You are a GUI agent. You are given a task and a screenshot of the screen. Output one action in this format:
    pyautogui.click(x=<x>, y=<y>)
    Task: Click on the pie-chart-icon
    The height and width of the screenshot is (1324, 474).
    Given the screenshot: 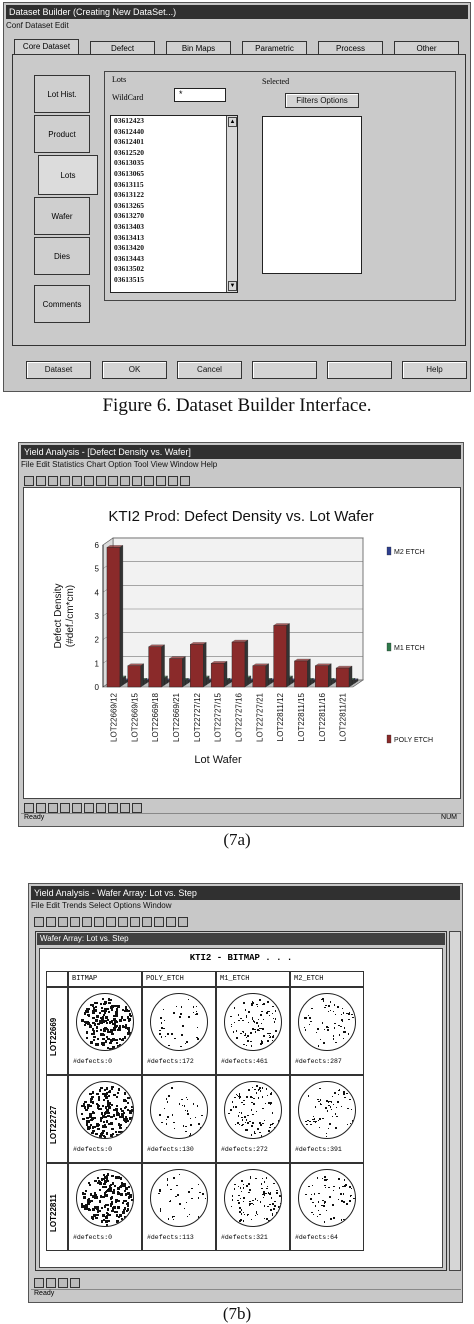 What is the action you would take?
    pyautogui.click(x=65, y=807)
    